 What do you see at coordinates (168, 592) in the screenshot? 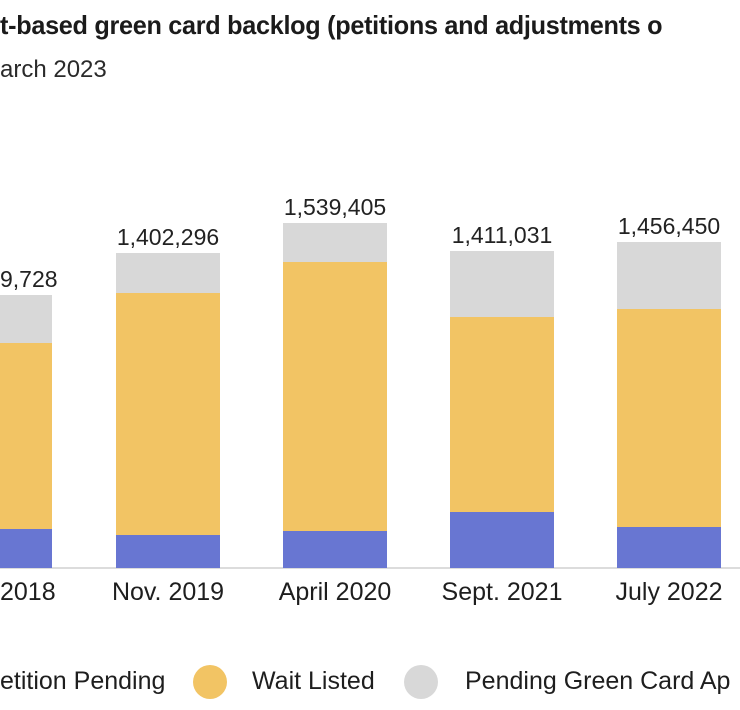
I see `x-axis-label: Nov. 2019` at bounding box center [168, 592].